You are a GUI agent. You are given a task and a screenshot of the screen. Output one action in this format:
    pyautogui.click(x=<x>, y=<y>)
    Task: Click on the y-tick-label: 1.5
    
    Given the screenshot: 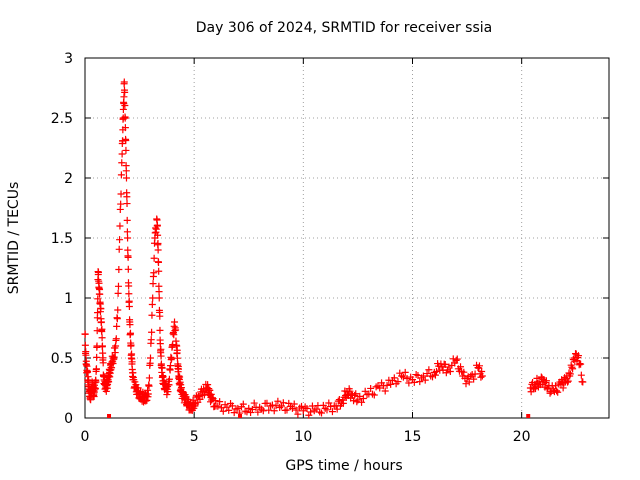 What is the action you would take?
    pyautogui.click(x=62, y=239)
    